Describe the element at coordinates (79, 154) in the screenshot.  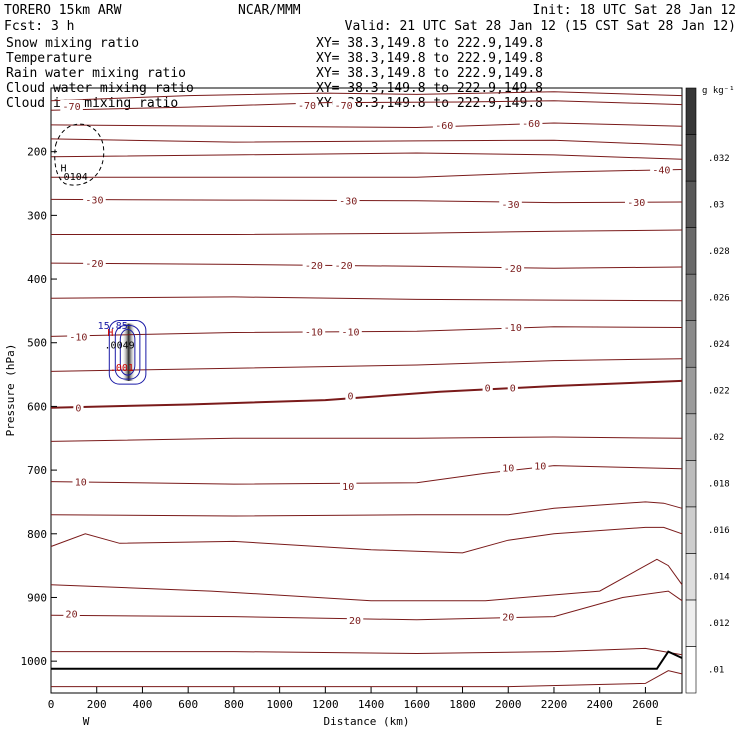
I see `snow-dashed-contour` at that location.